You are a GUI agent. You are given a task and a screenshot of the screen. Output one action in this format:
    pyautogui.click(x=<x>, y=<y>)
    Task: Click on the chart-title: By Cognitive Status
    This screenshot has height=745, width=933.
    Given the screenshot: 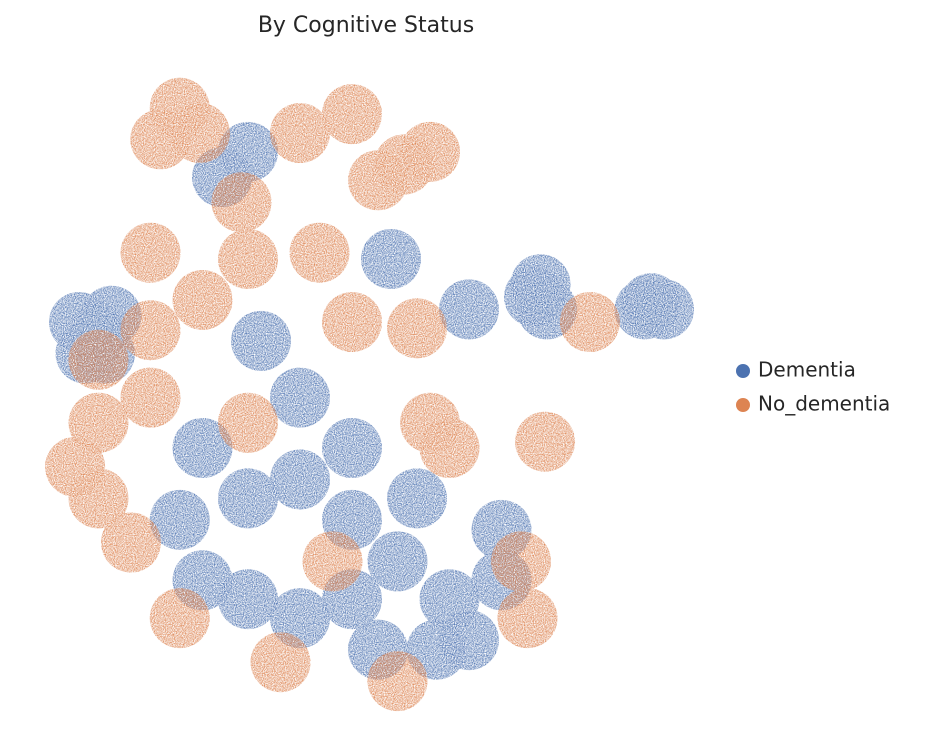 What is the action you would take?
    pyautogui.click(x=366, y=25)
    